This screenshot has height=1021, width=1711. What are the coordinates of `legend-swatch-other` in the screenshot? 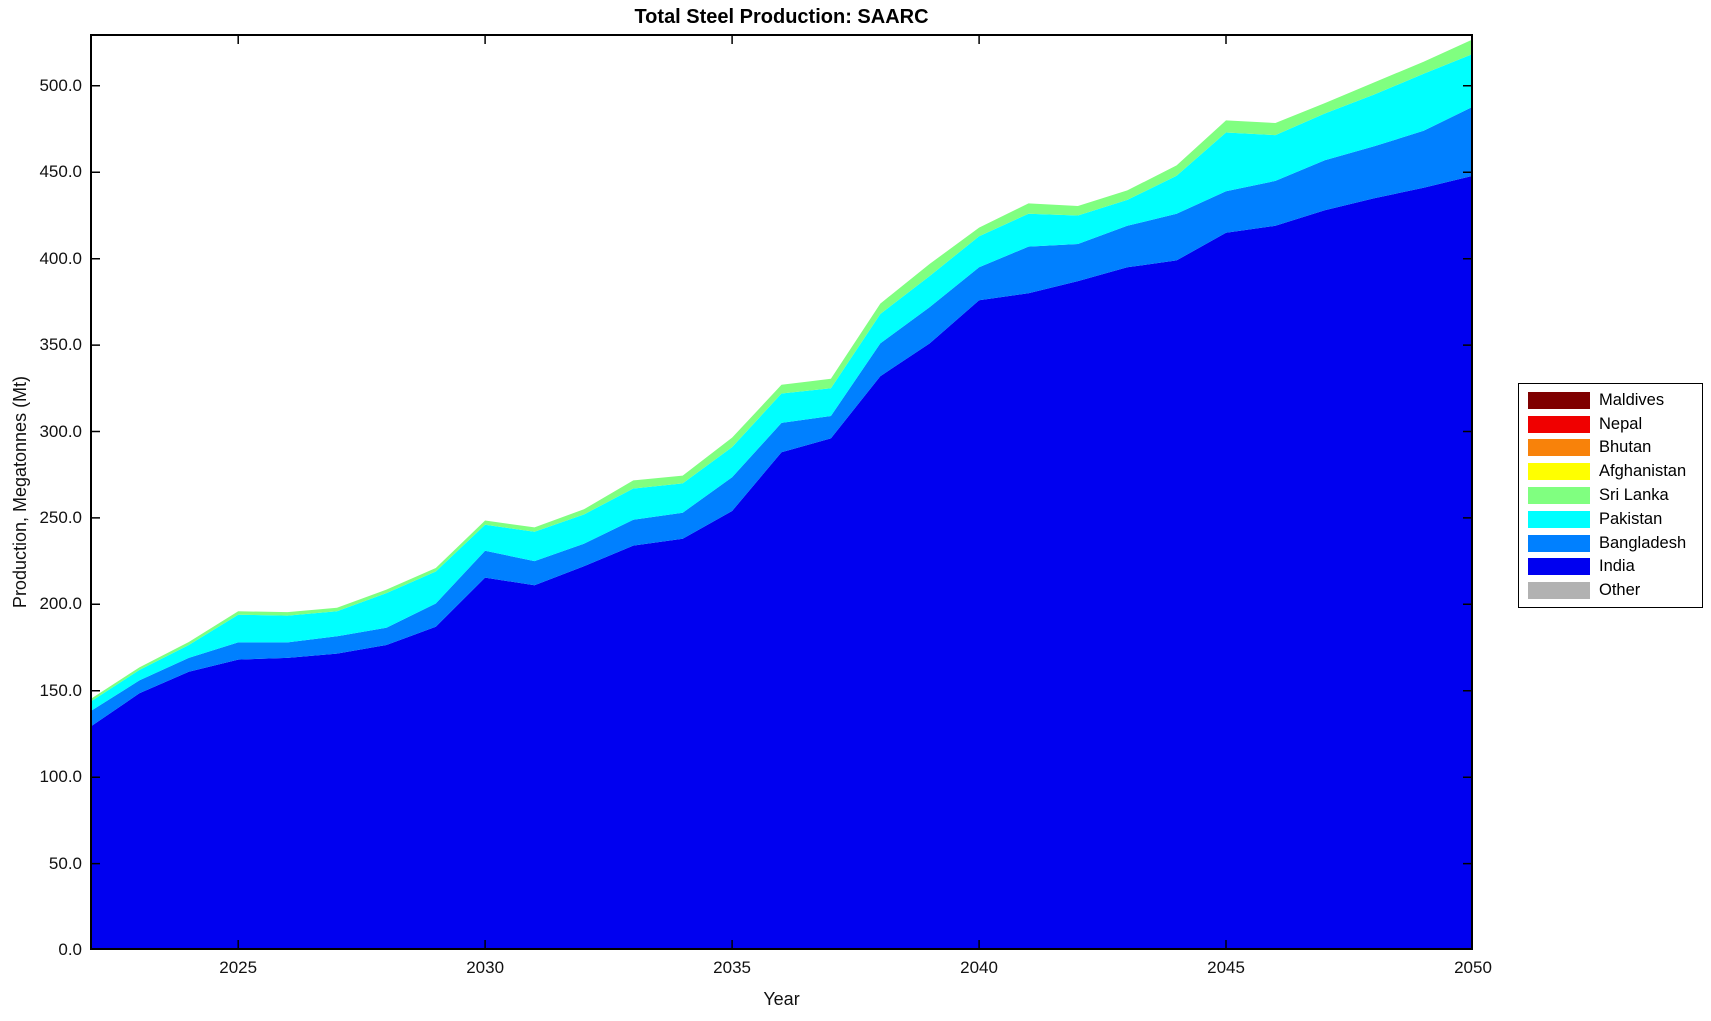 It's located at (1559, 591).